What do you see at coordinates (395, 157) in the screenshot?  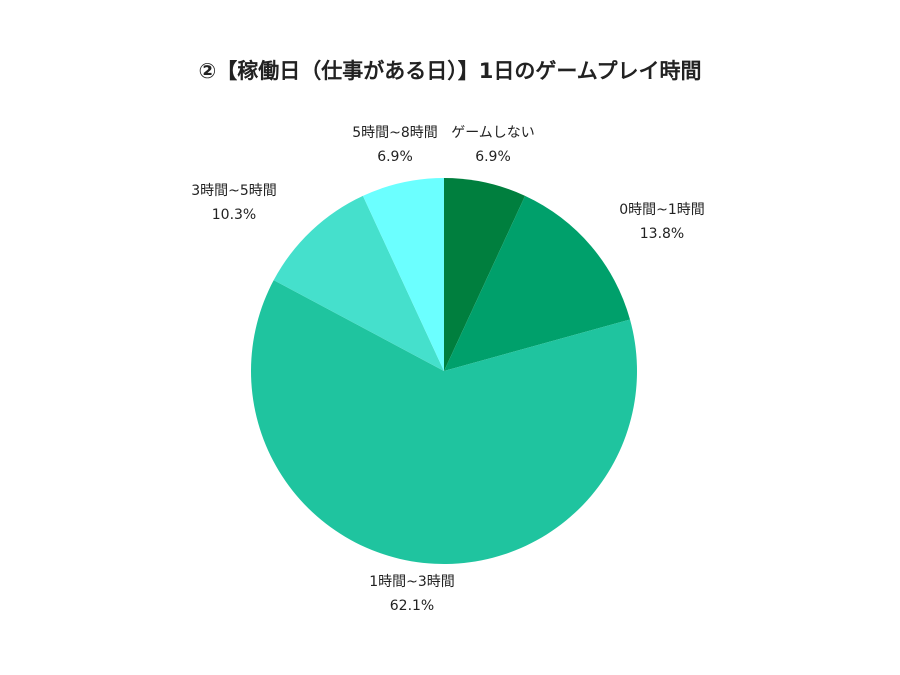 I see `slice-value-label-4: 6.9%` at bounding box center [395, 157].